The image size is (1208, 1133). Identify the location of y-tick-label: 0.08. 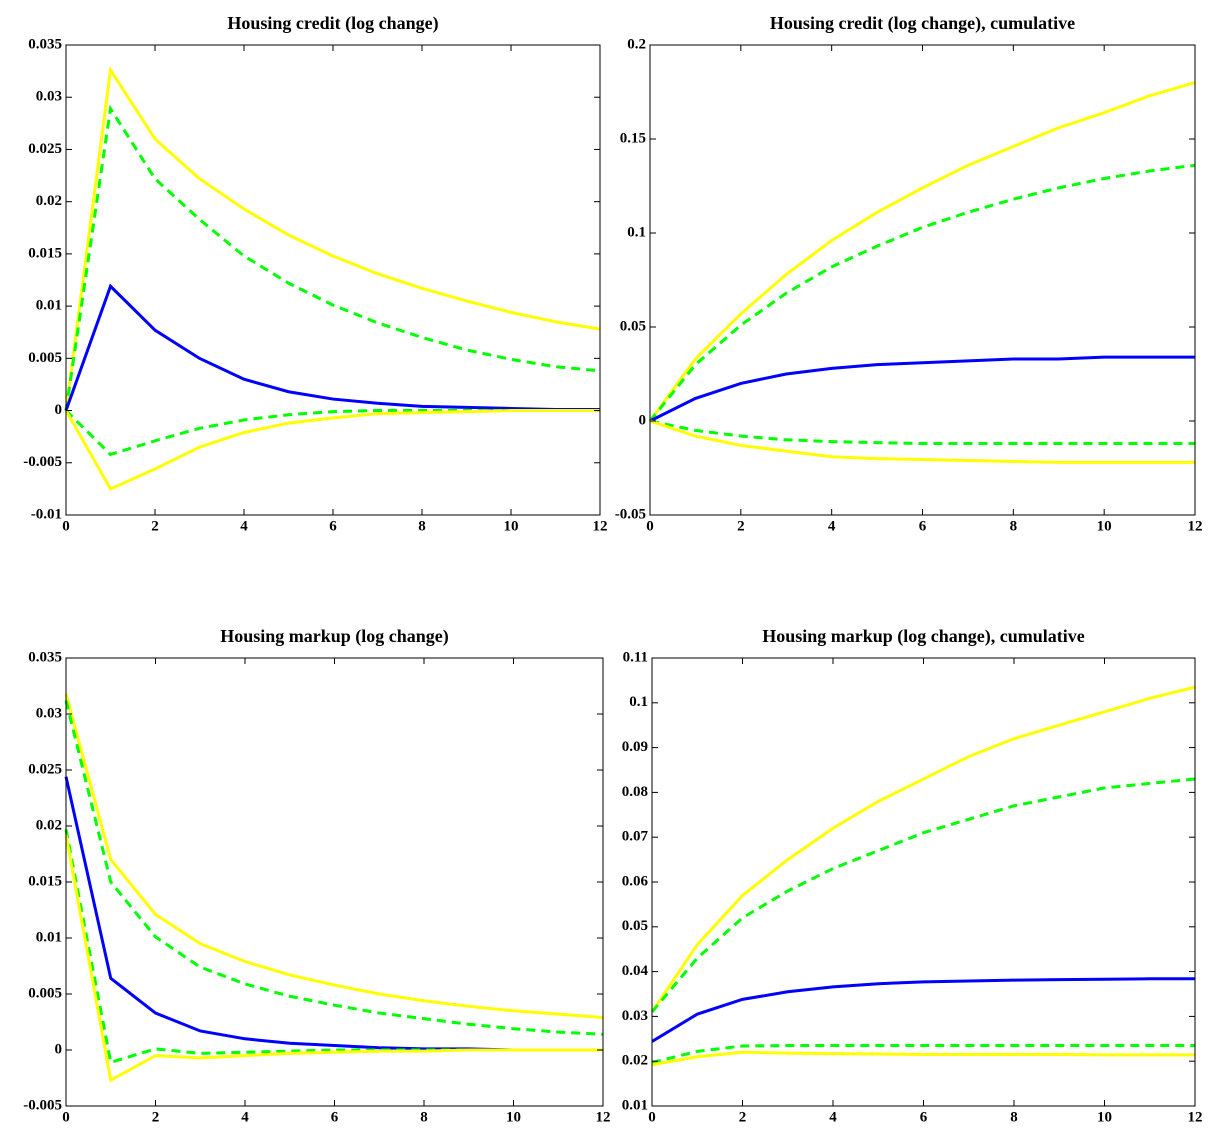
(635, 792).